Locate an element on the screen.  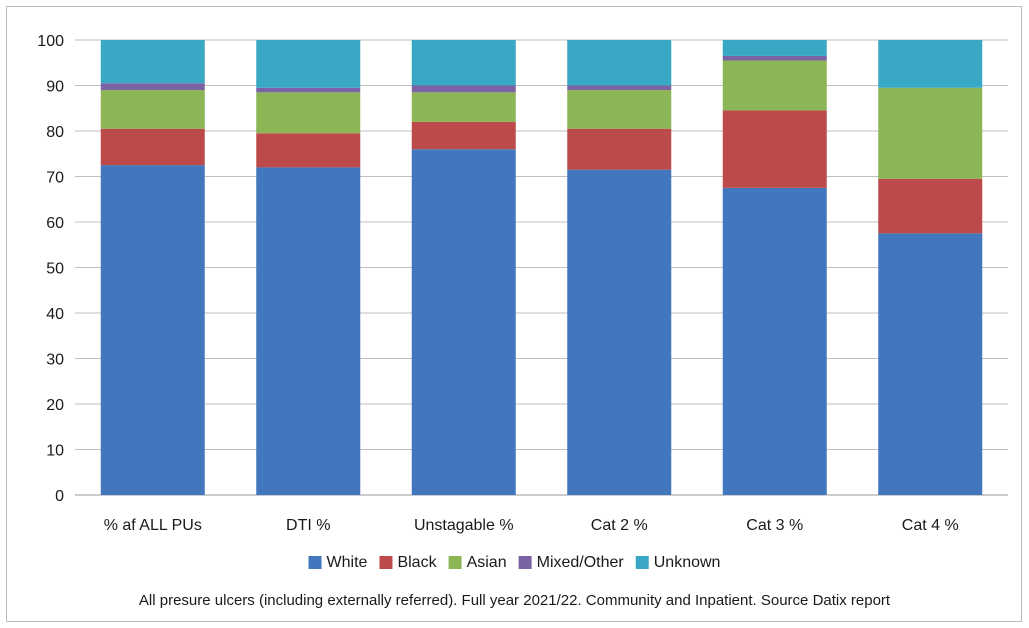
y-tick-label: 90 is located at coordinates (55, 87).